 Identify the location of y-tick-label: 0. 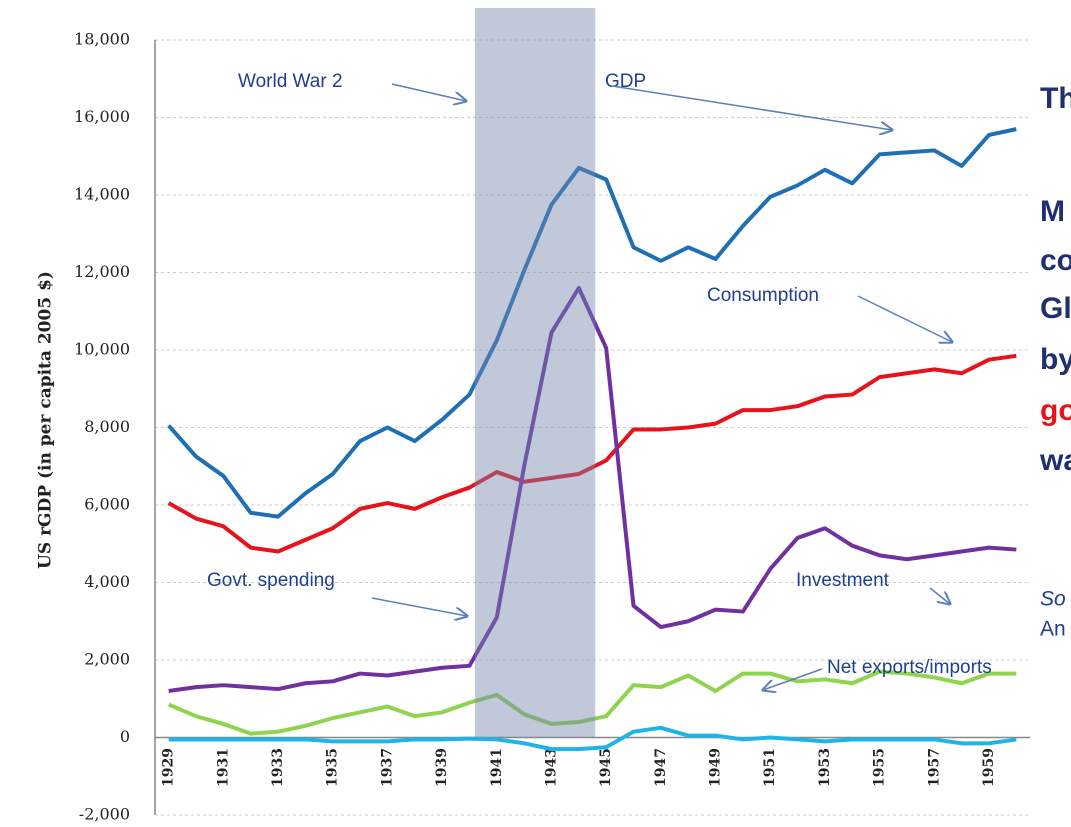
(125, 736).